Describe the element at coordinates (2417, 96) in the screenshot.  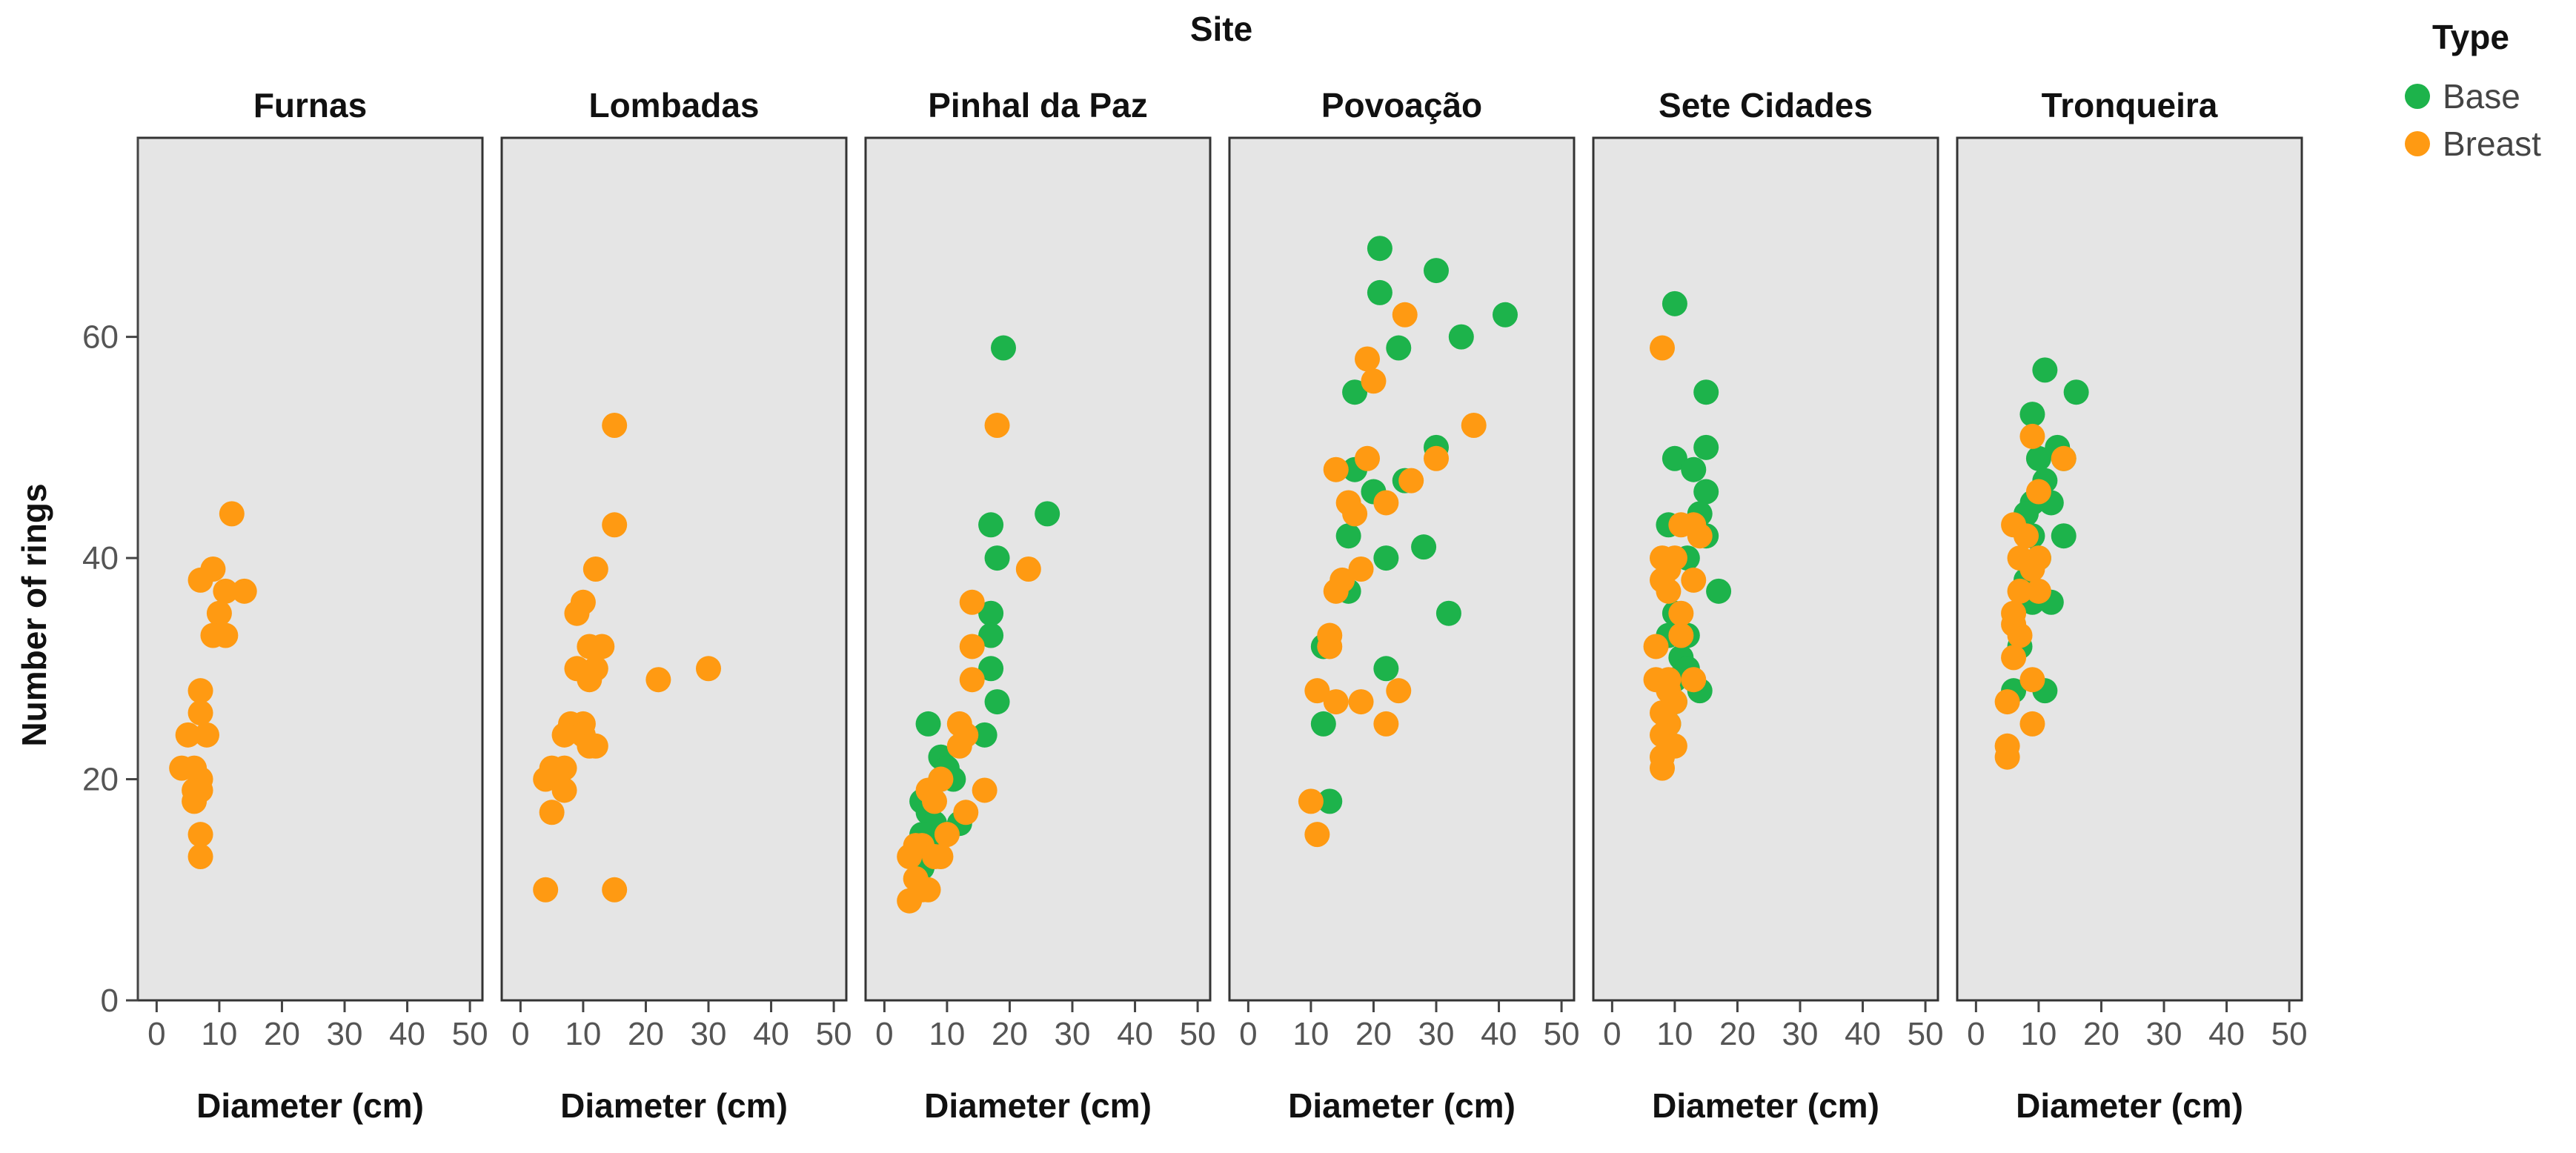
I see `legend-marker-base` at that location.